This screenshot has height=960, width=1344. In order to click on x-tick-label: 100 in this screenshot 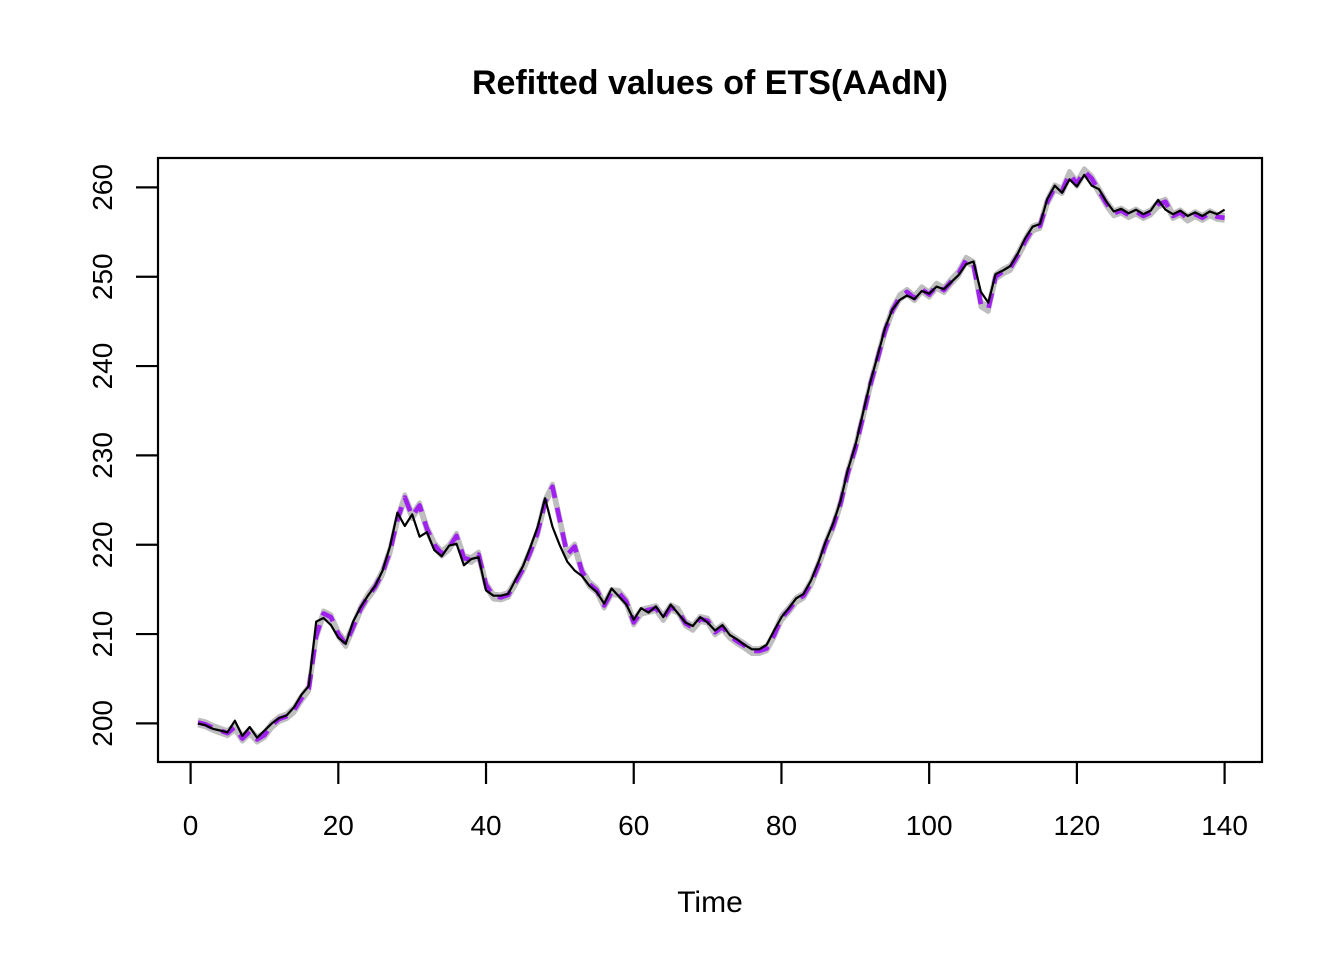, I will do `click(929, 825)`.